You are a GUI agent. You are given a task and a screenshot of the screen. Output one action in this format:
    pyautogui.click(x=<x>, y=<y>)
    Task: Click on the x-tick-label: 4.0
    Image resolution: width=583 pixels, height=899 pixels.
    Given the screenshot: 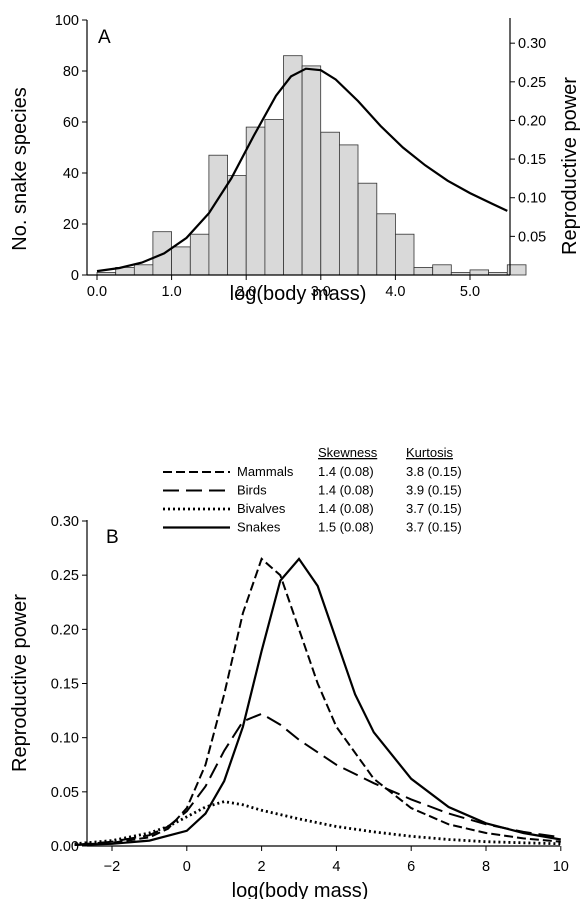 What is the action you would take?
    pyautogui.click(x=395, y=292)
    